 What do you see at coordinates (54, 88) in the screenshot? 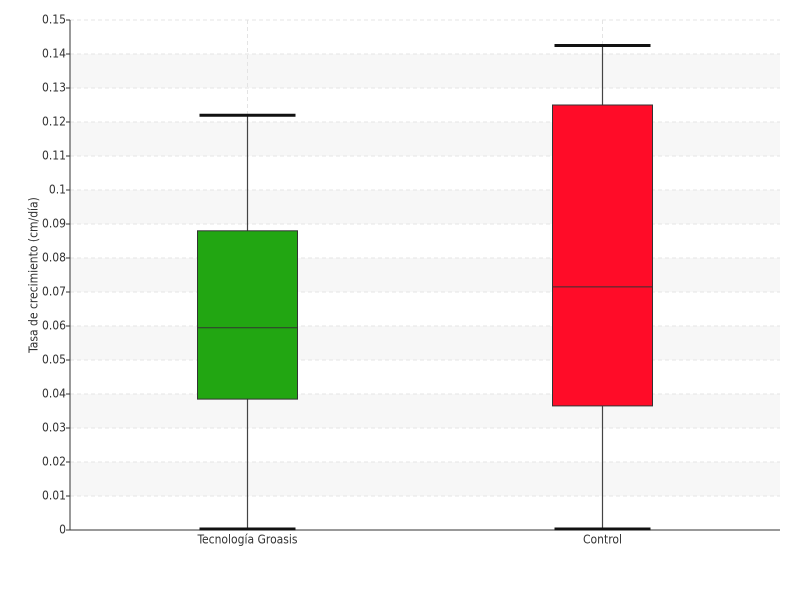
I see `y-tick-label: 0.13` at bounding box center [54, 88].